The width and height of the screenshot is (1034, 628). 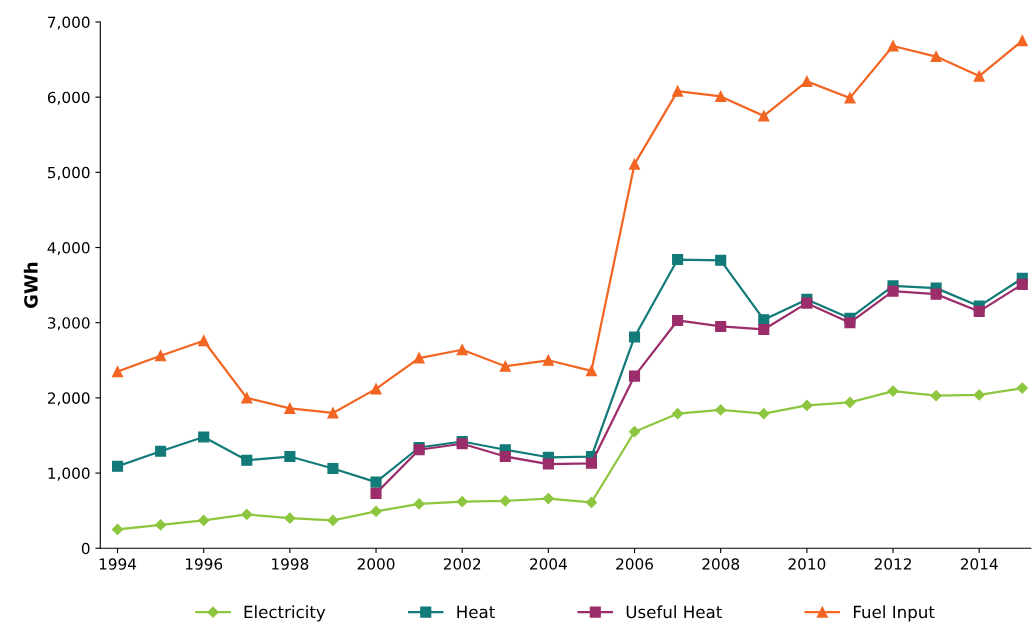 I want to click on legend-label: Useful Heat, so click(x=674, y=612).